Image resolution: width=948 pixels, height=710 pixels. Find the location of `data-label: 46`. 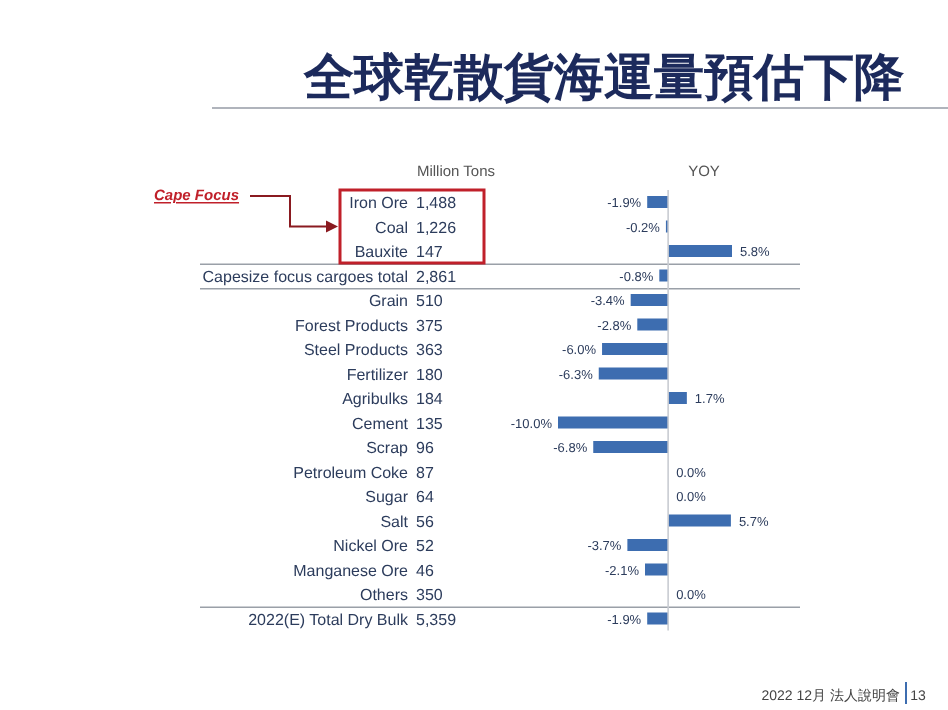

data-label: 46 is located at coordinates (425, 570).